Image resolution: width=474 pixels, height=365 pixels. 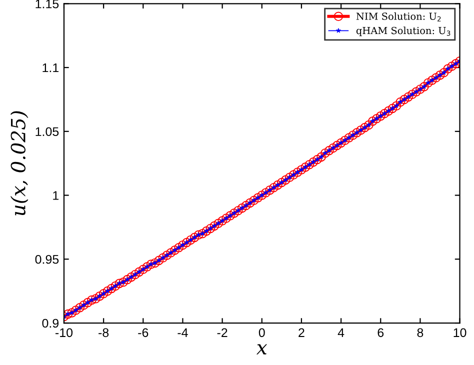 What do you see at coordinates (261, 333) in the screenshot?
I see `x-tick-label: 0` at bounding box center [261, 333].